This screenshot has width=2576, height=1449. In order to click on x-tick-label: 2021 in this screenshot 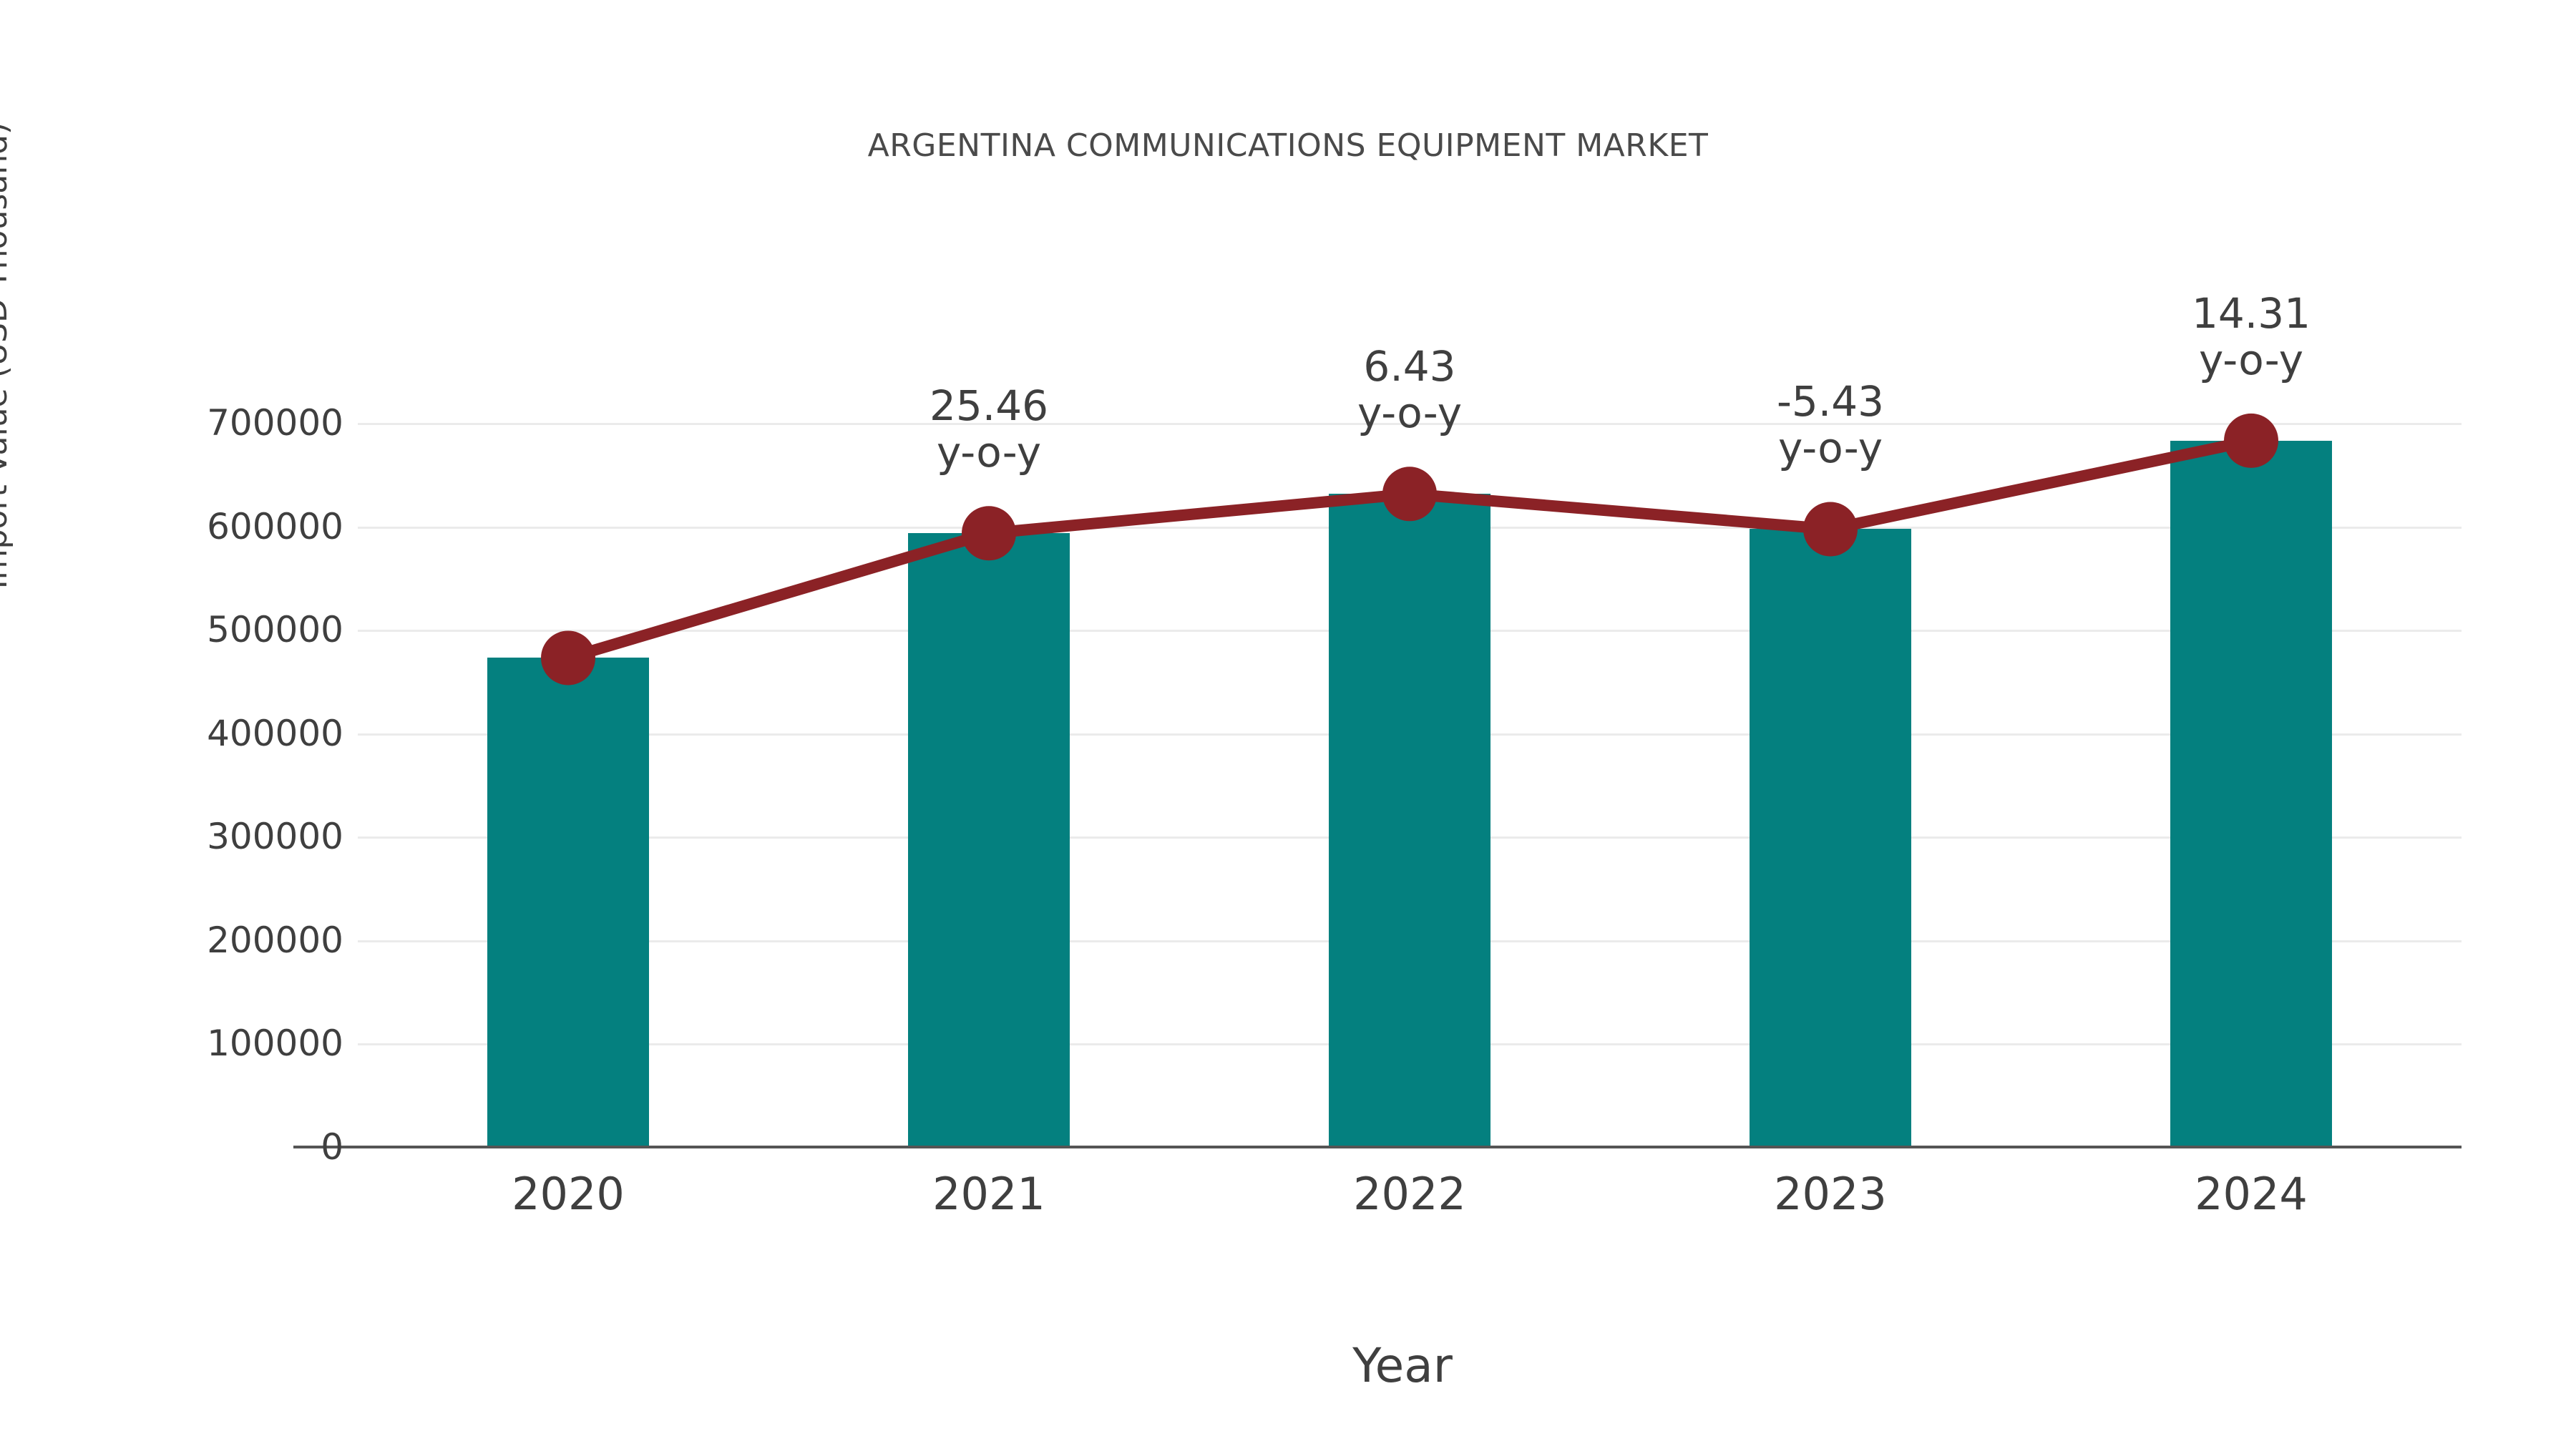, I will do `click(988, 1194)`.